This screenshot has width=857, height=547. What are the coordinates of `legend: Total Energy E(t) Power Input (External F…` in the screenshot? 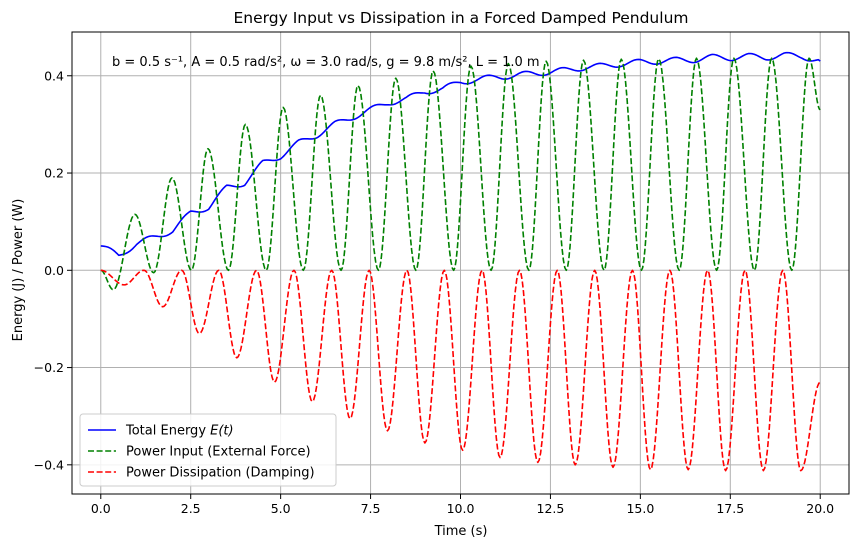 It's located at (208, 450).